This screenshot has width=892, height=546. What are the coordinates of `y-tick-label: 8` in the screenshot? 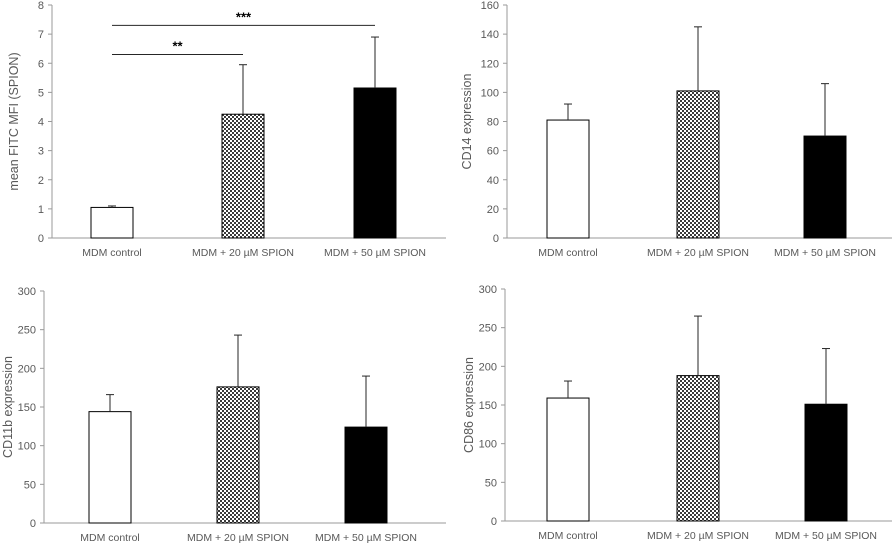 It's located at (41, 6).